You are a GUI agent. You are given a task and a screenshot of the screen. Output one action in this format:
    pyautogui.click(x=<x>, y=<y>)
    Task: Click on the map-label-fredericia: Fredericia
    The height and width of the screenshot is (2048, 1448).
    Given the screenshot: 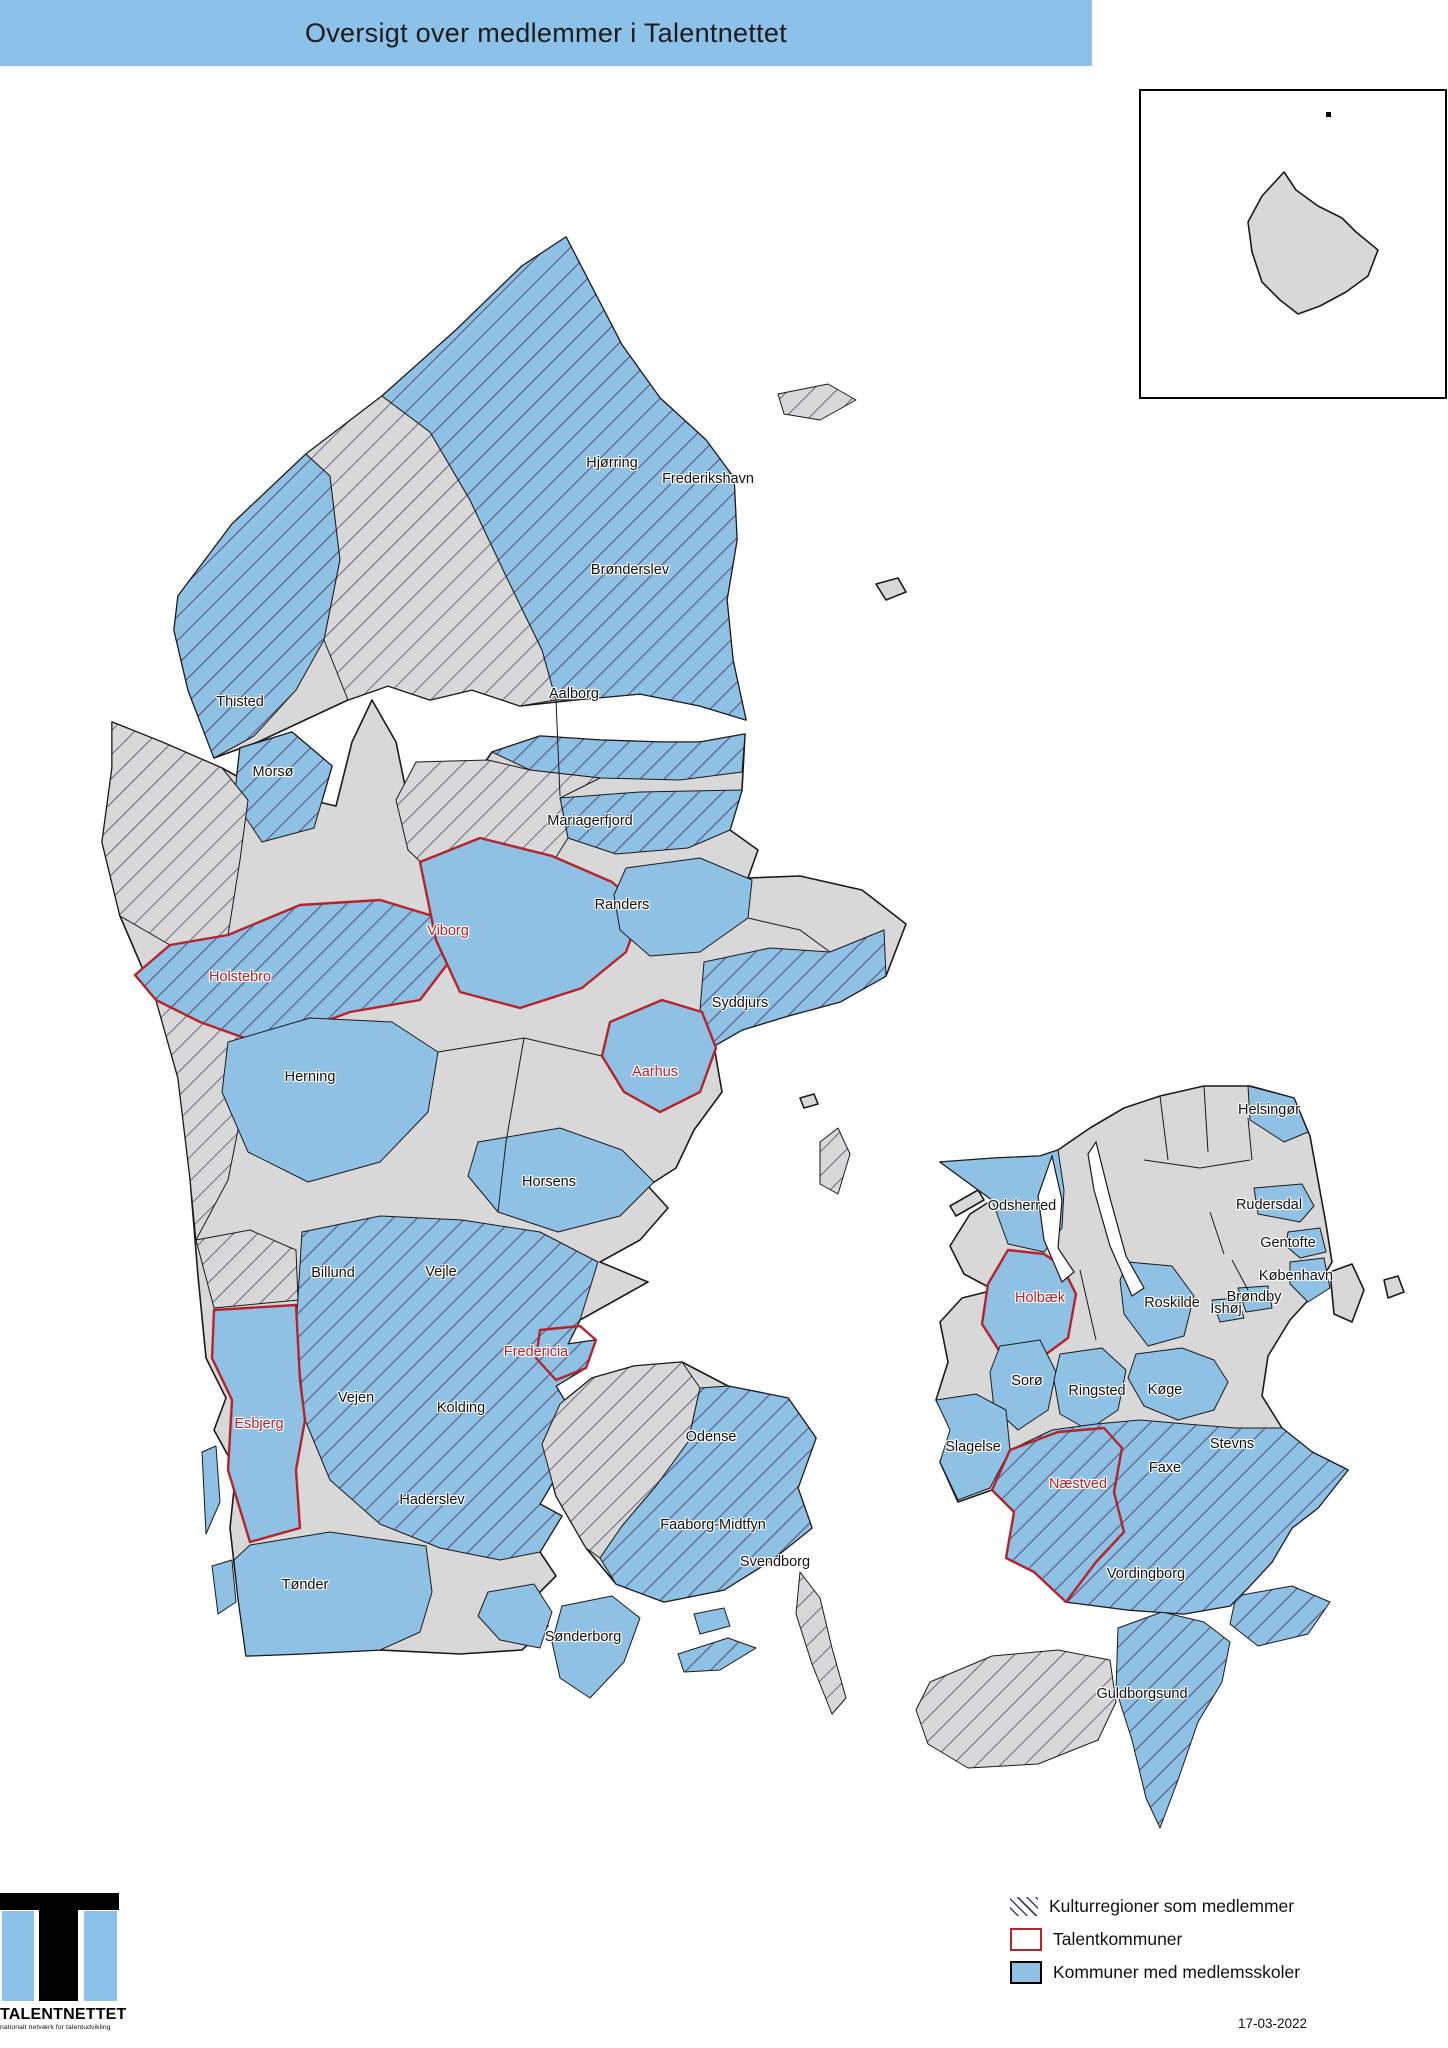 What is the action you would take?
    pyautogui.click(x=536, y=1352)
    